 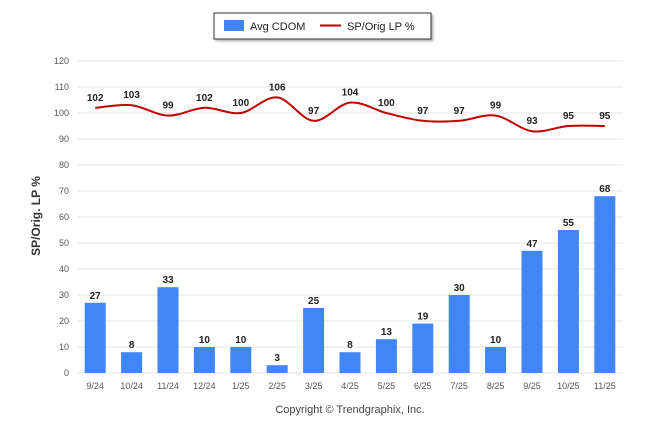 What do you see at coordinates (64, 347) in the screenshot?
I see `y-tick-label: 10` at bounding box center [64, 347].